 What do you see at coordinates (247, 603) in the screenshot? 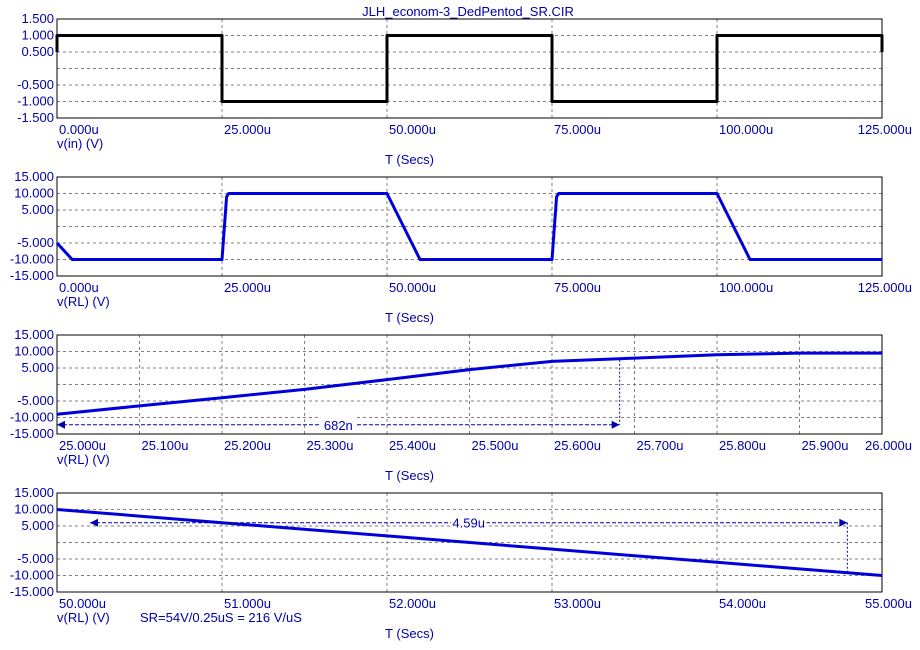
I see `x-tick-label: 51.000u` at bounding box center [247, 603].